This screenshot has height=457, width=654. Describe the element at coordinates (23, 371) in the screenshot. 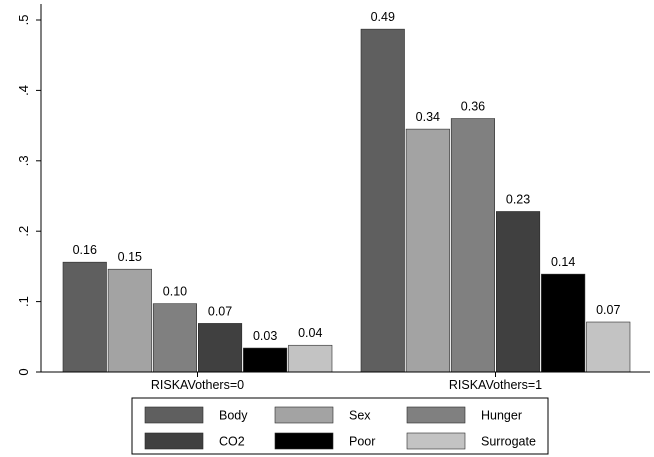

I see `y-tick-label: 0` at that location.